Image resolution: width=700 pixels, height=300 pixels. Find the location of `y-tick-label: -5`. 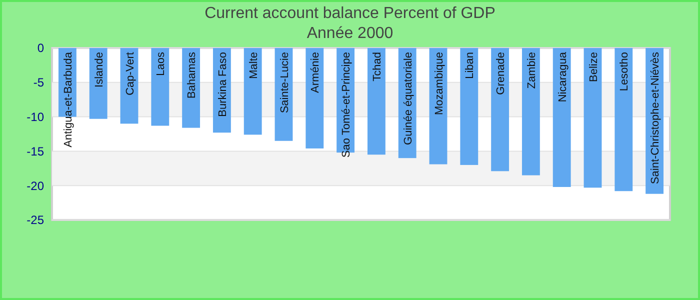

y-tick-label: -5 is located at coordinates (38, 83).